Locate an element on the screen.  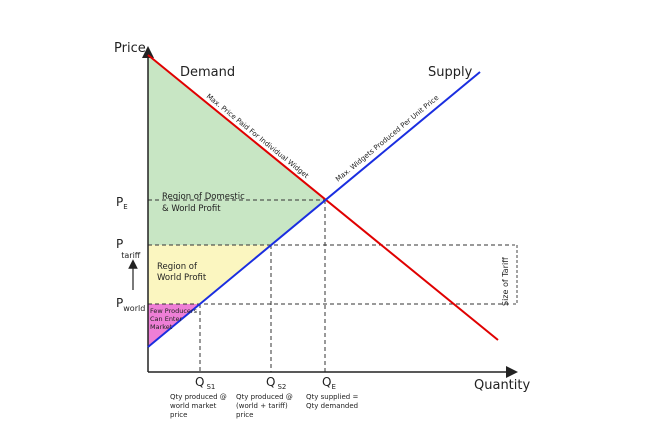
region-label: Region of Domestic is located at coordinates (203, 197).